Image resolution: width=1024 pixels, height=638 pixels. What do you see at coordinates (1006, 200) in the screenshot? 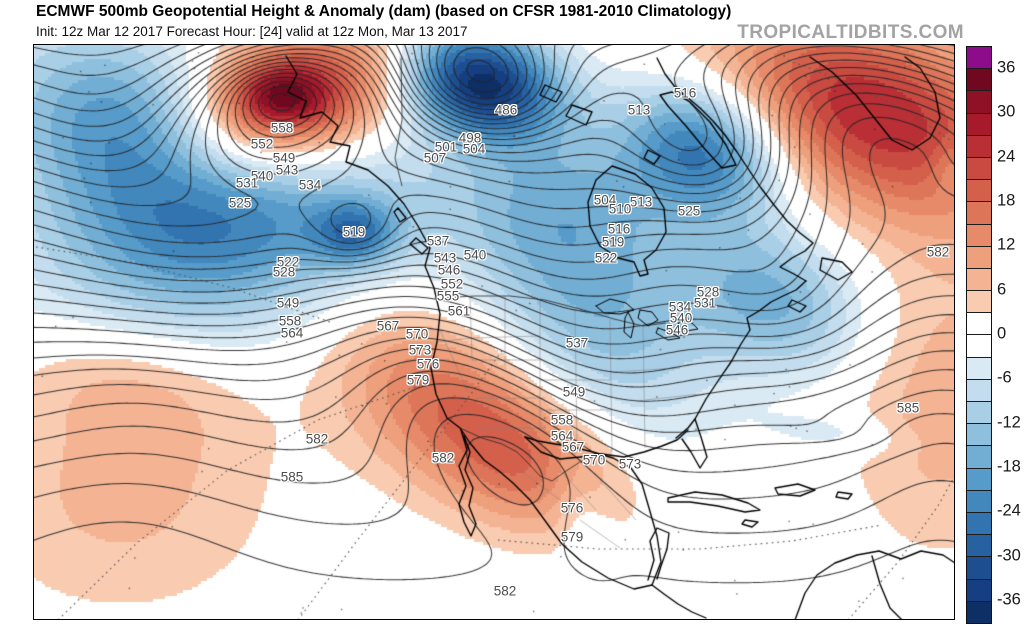
I see `colorbar-tick: 18` at bounding box center [1006, 200].